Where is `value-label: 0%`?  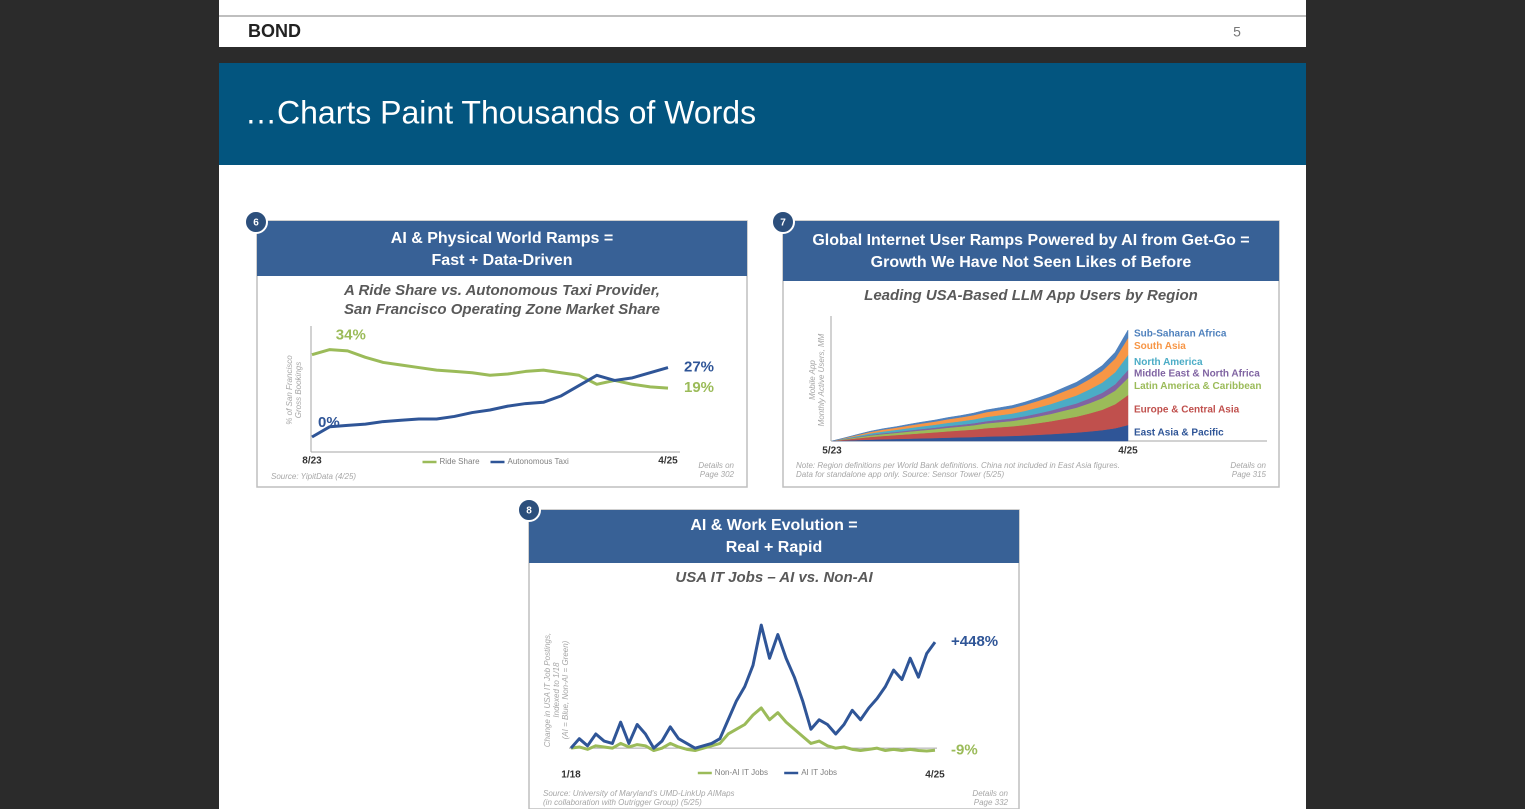 value-label: 0% is located at coordinates (329, 422).